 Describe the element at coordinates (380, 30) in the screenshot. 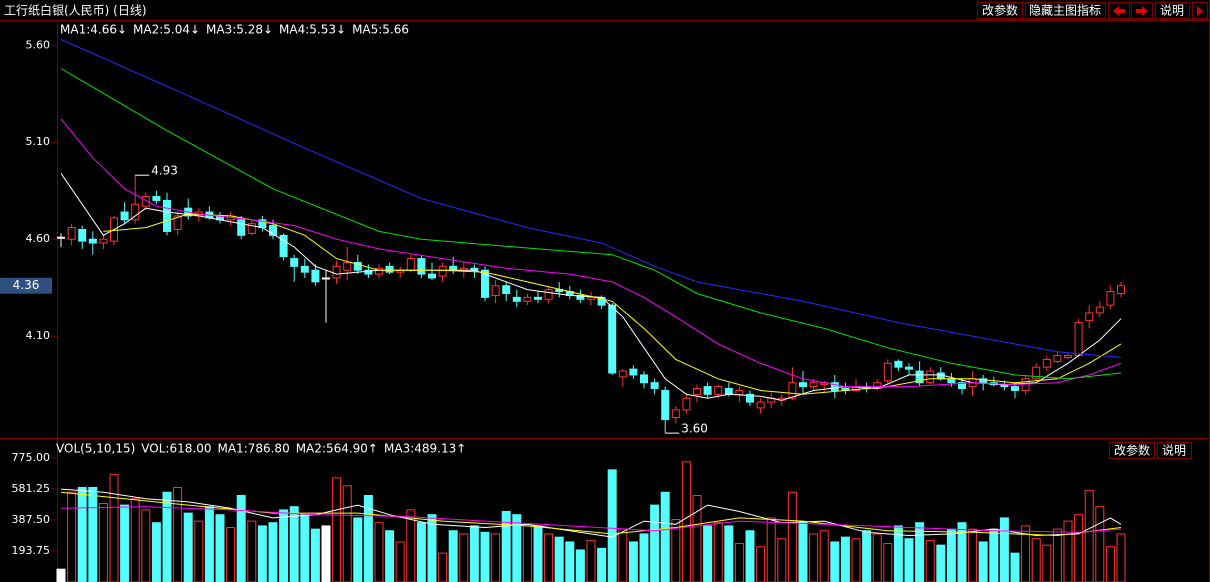

I see `legend-entry: MA5:5.66` at that location.